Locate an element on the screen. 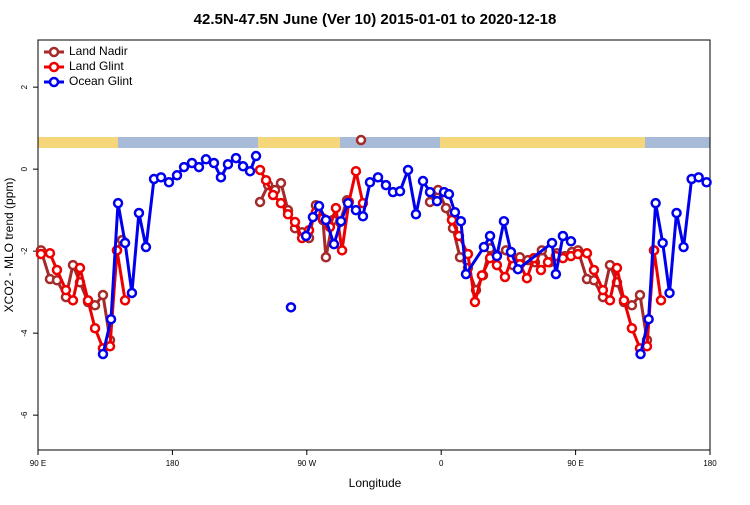 Image resolution: width=750 pixels, height=505 pixels. legend-label: Ocean Glint is located at coordinates (101, 81).